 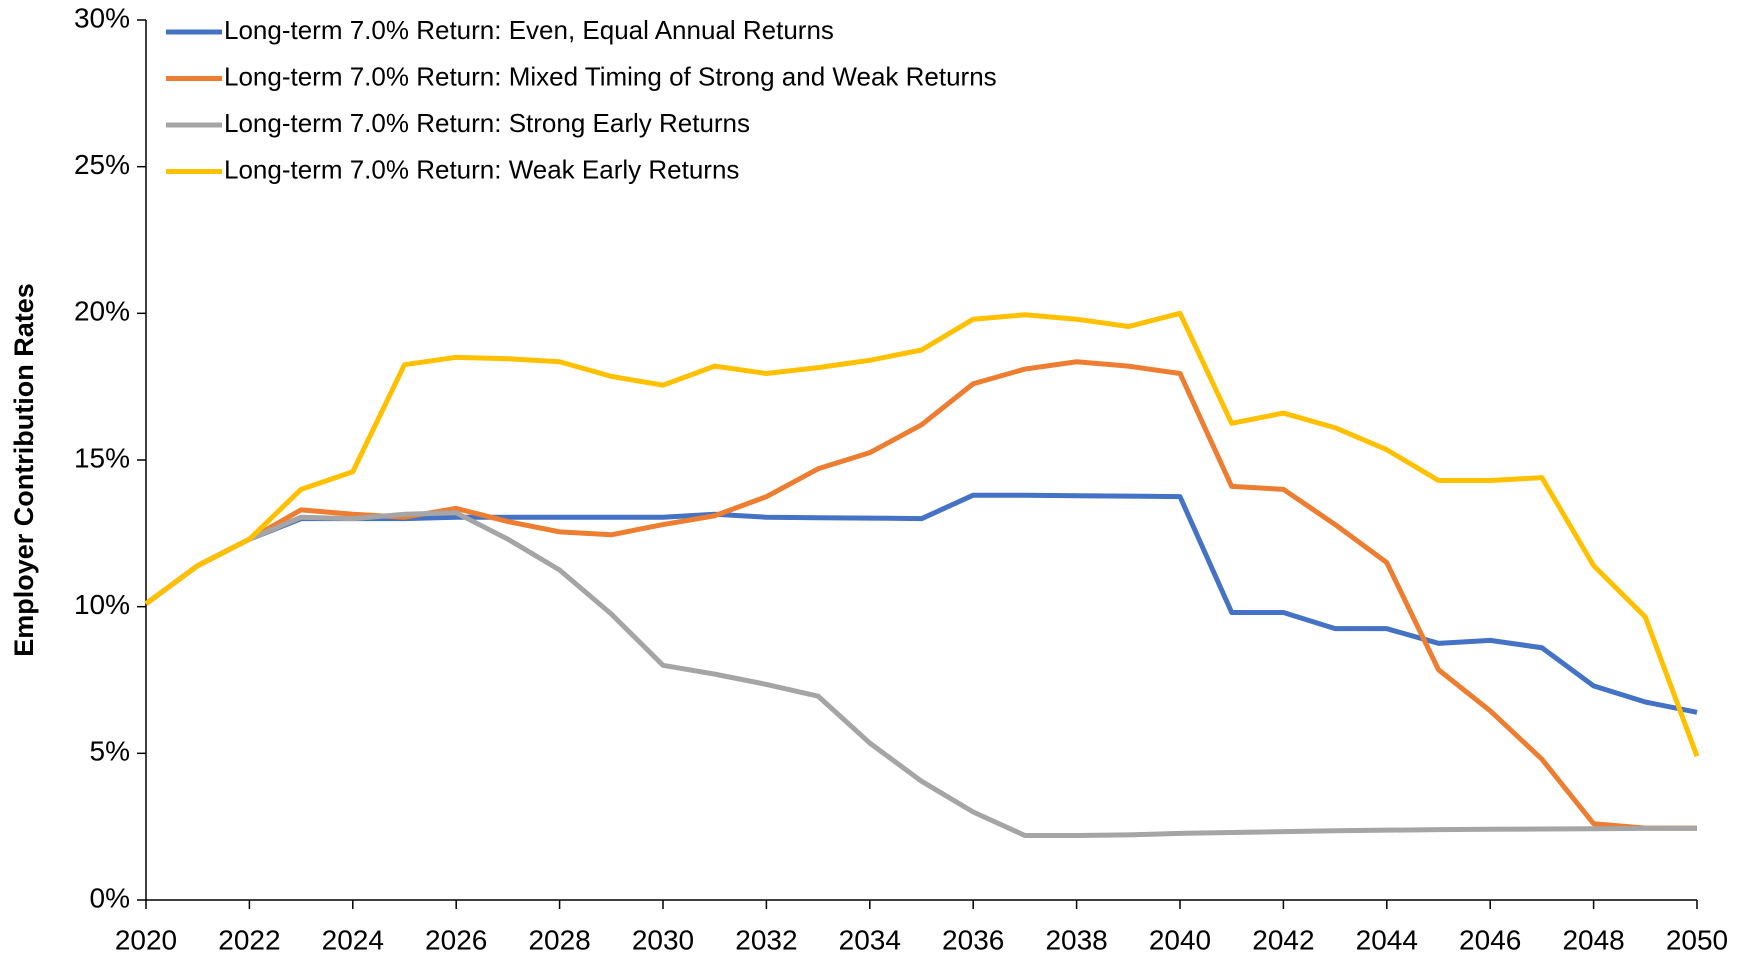 I want to click on x-tick-label: 2046, so click(x=1490, y=939).